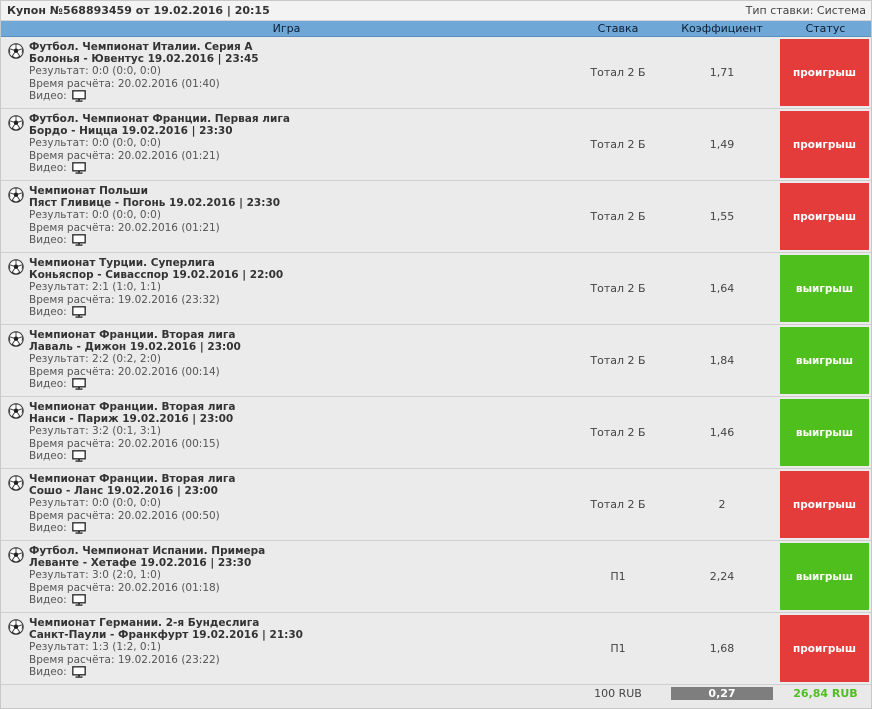 The image size is (872, 709). What do you see at coordinates (140, 563) in the screenshot?
I see `match-name: Леванте - Хетафе 19.02.2016 | 23:30` at bounding box center [140, 563].